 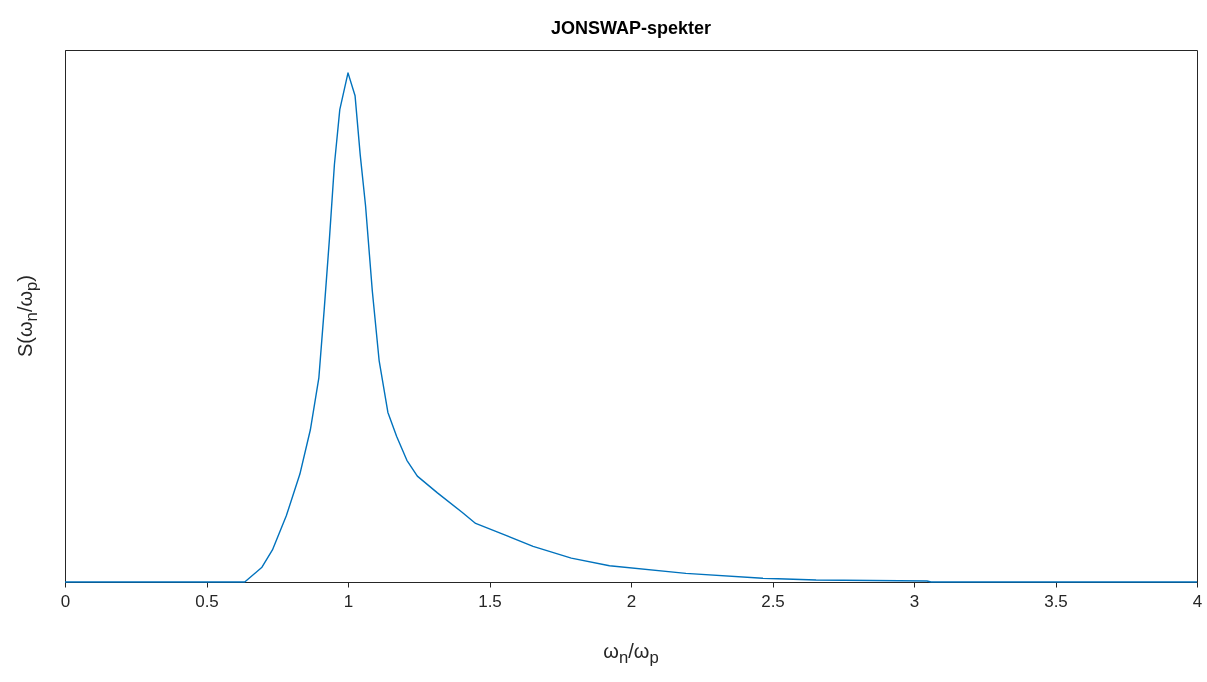 What do you see at coordinates (348, 601) in the screenshot?
I see `x-tick-label: 1` at bounding box center [348, 601].